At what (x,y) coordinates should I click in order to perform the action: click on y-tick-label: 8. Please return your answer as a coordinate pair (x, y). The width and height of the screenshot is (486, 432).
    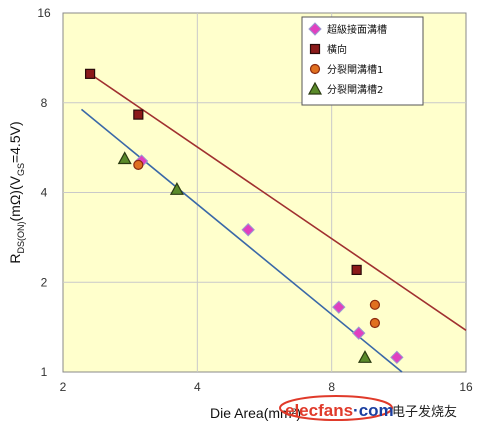
    Looking at the image, I should click on (44, 103).